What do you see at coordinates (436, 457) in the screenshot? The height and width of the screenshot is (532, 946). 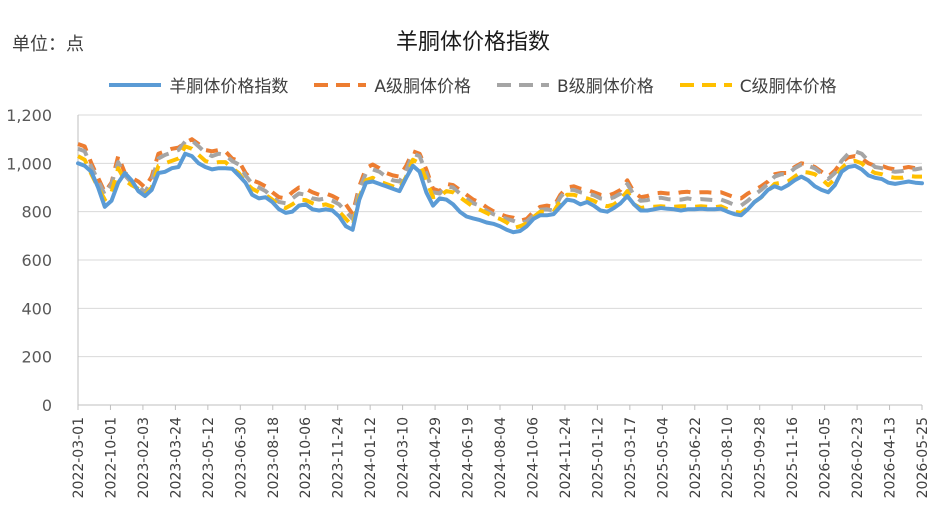 I see `x-tick-label: 2024-04-29` at bounding box center [436, 457].